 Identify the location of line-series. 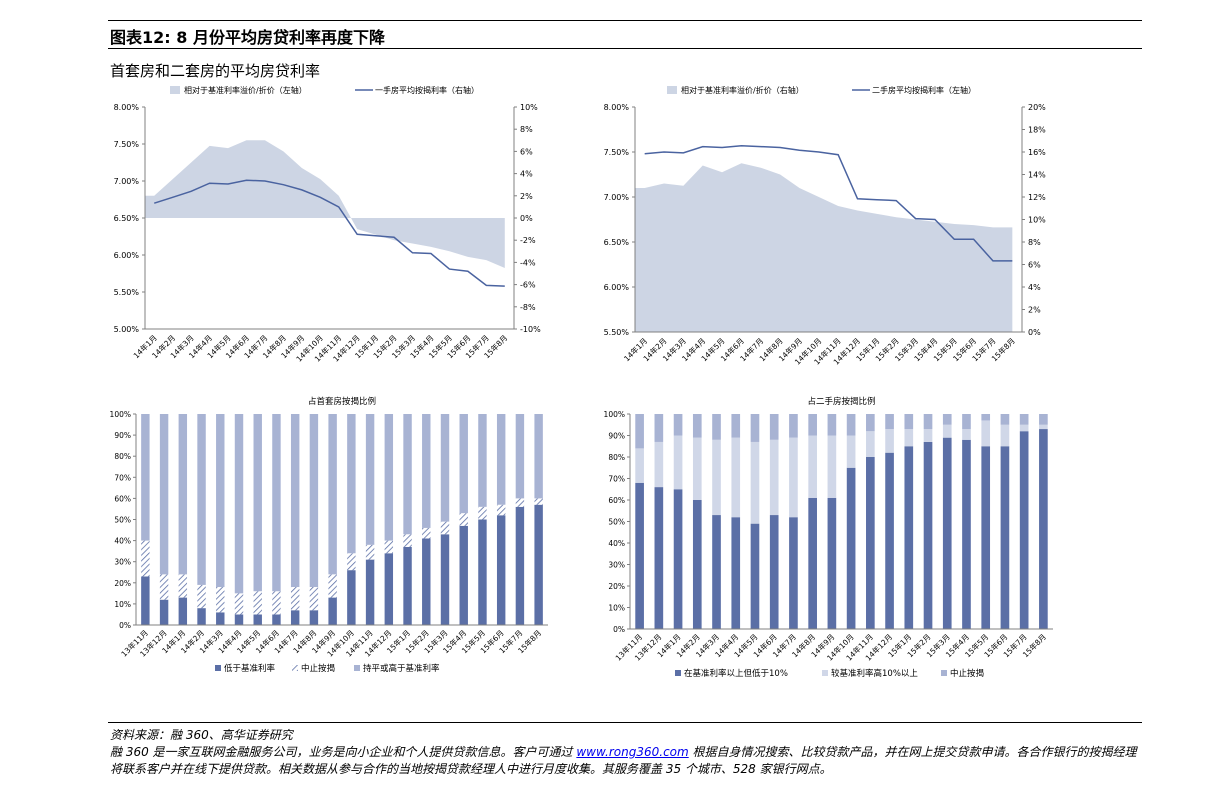
(329, 233).